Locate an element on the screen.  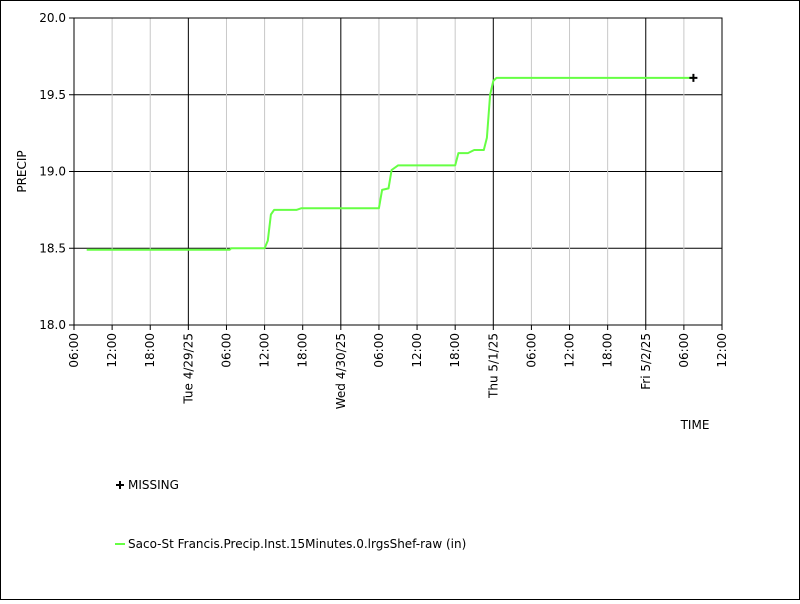
missing-marker is located at coordinates (693, 77).